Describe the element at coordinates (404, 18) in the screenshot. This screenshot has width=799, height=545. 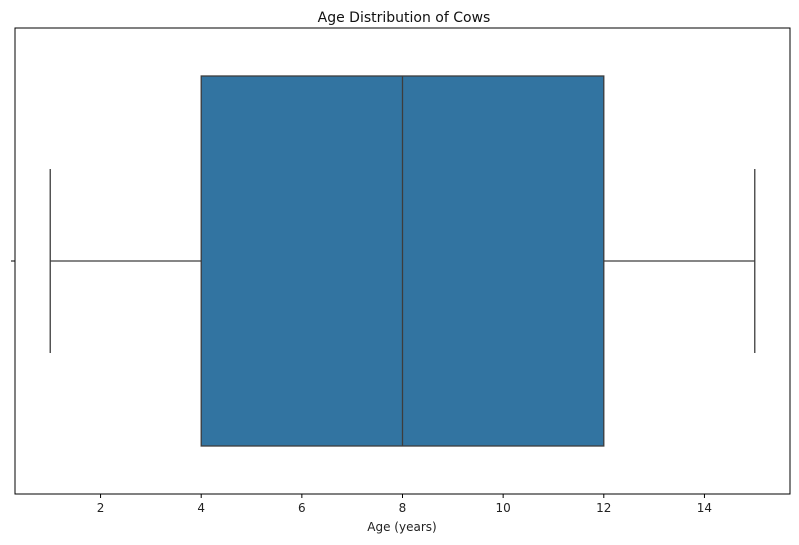
I see `chart-title: Age Distribution of Cows` at that location.